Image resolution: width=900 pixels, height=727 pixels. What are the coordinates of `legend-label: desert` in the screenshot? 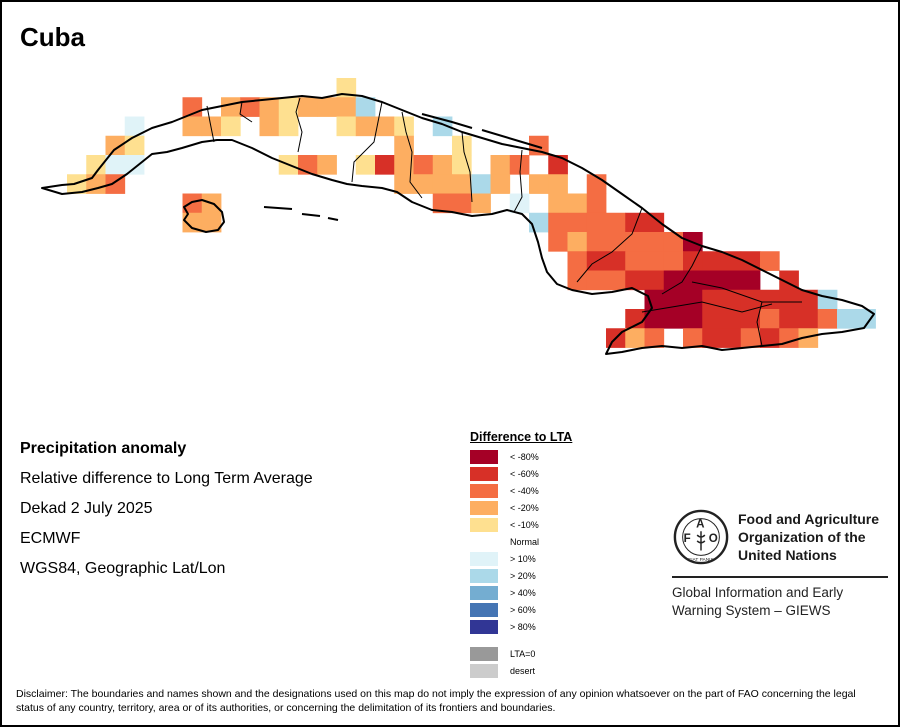 It's located at (523, 670).